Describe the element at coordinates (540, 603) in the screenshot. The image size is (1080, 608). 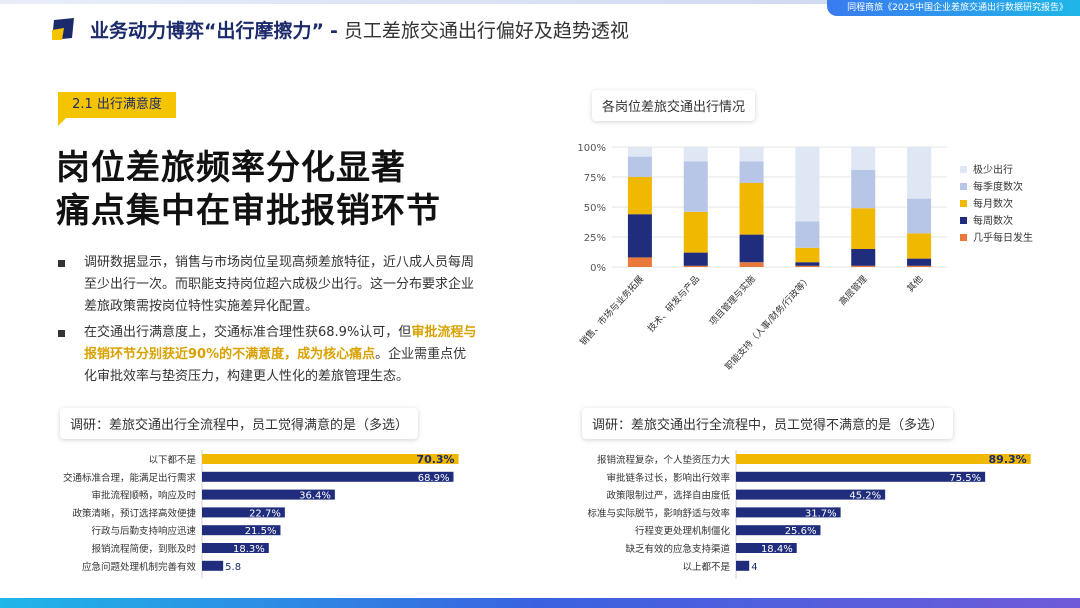
I see `bottom-decor-band` at that location.